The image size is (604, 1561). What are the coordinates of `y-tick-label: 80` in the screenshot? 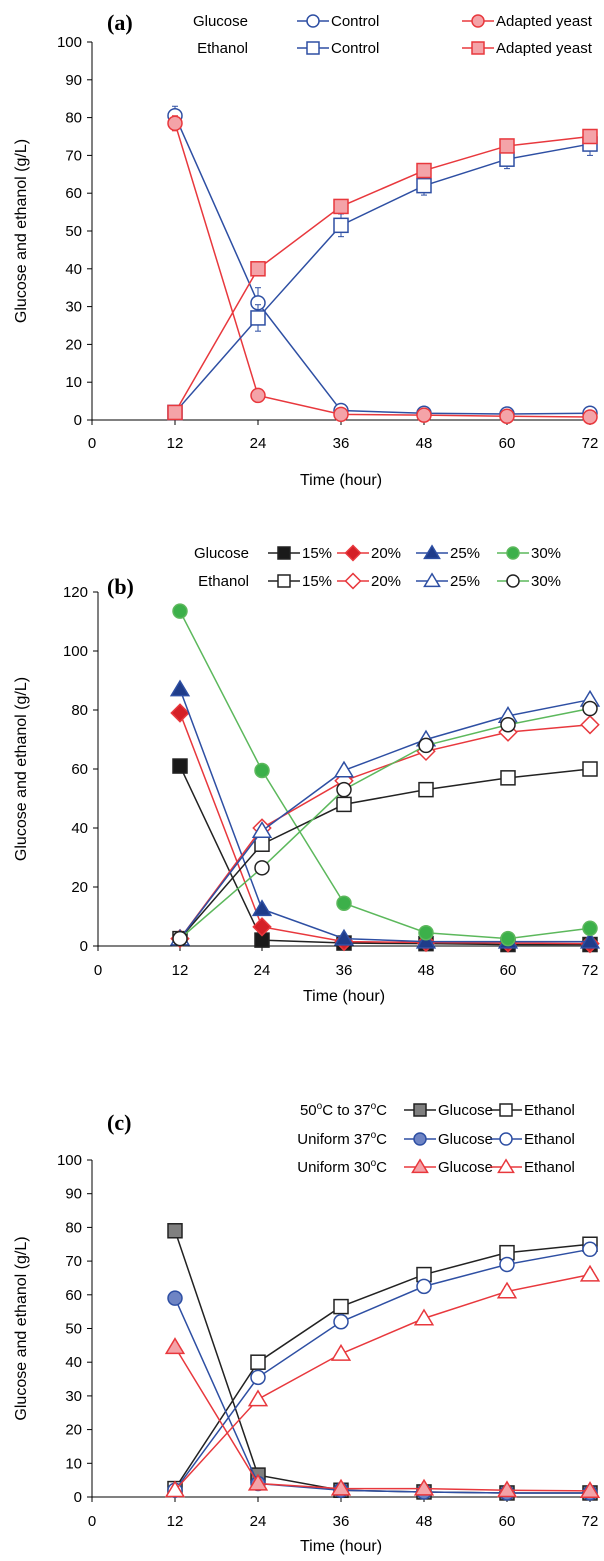 It's located at (73, 118).